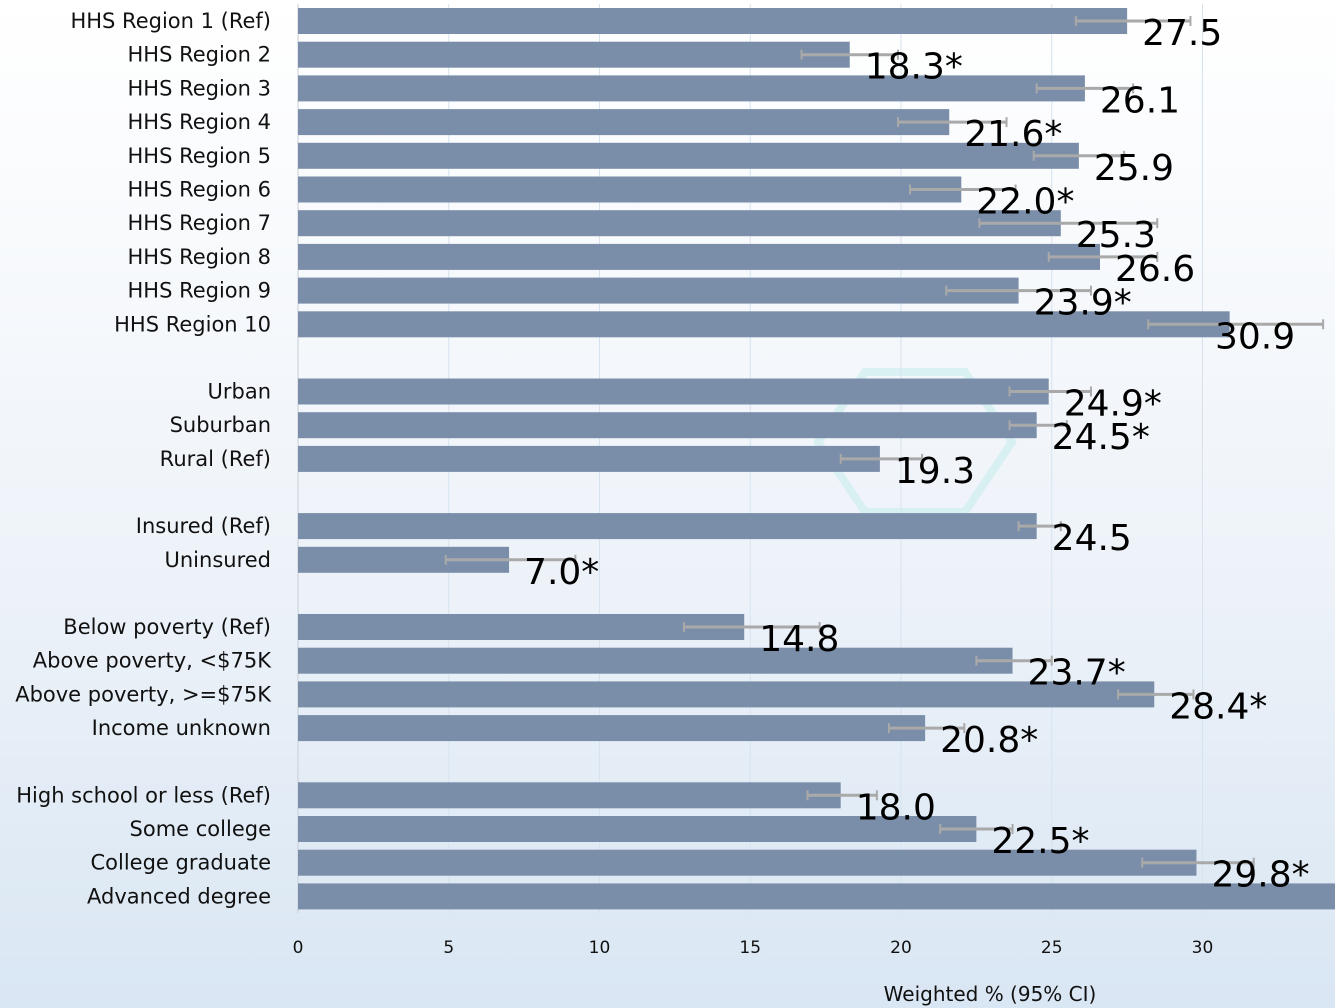 This screenshot has height=1008, width=1335. I want to click on category-label-hhs-region-6: HHS Region 6, so click(199, 190).